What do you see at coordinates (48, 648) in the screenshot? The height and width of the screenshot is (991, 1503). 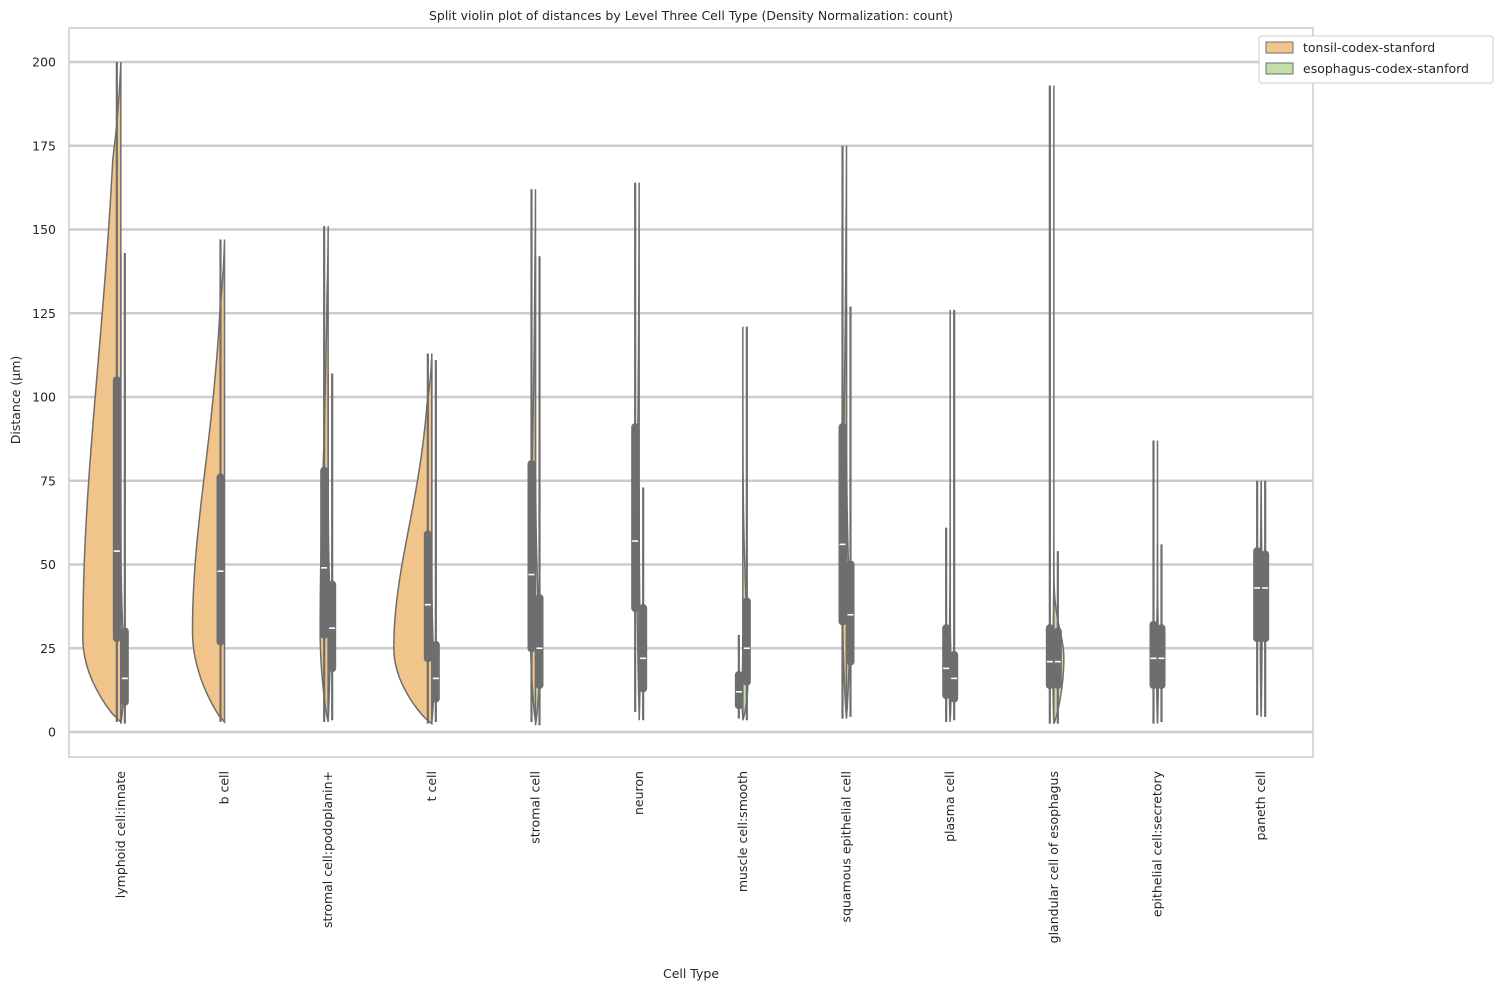 I see `y-tick-label: 25` at bounding box center [48, 648].